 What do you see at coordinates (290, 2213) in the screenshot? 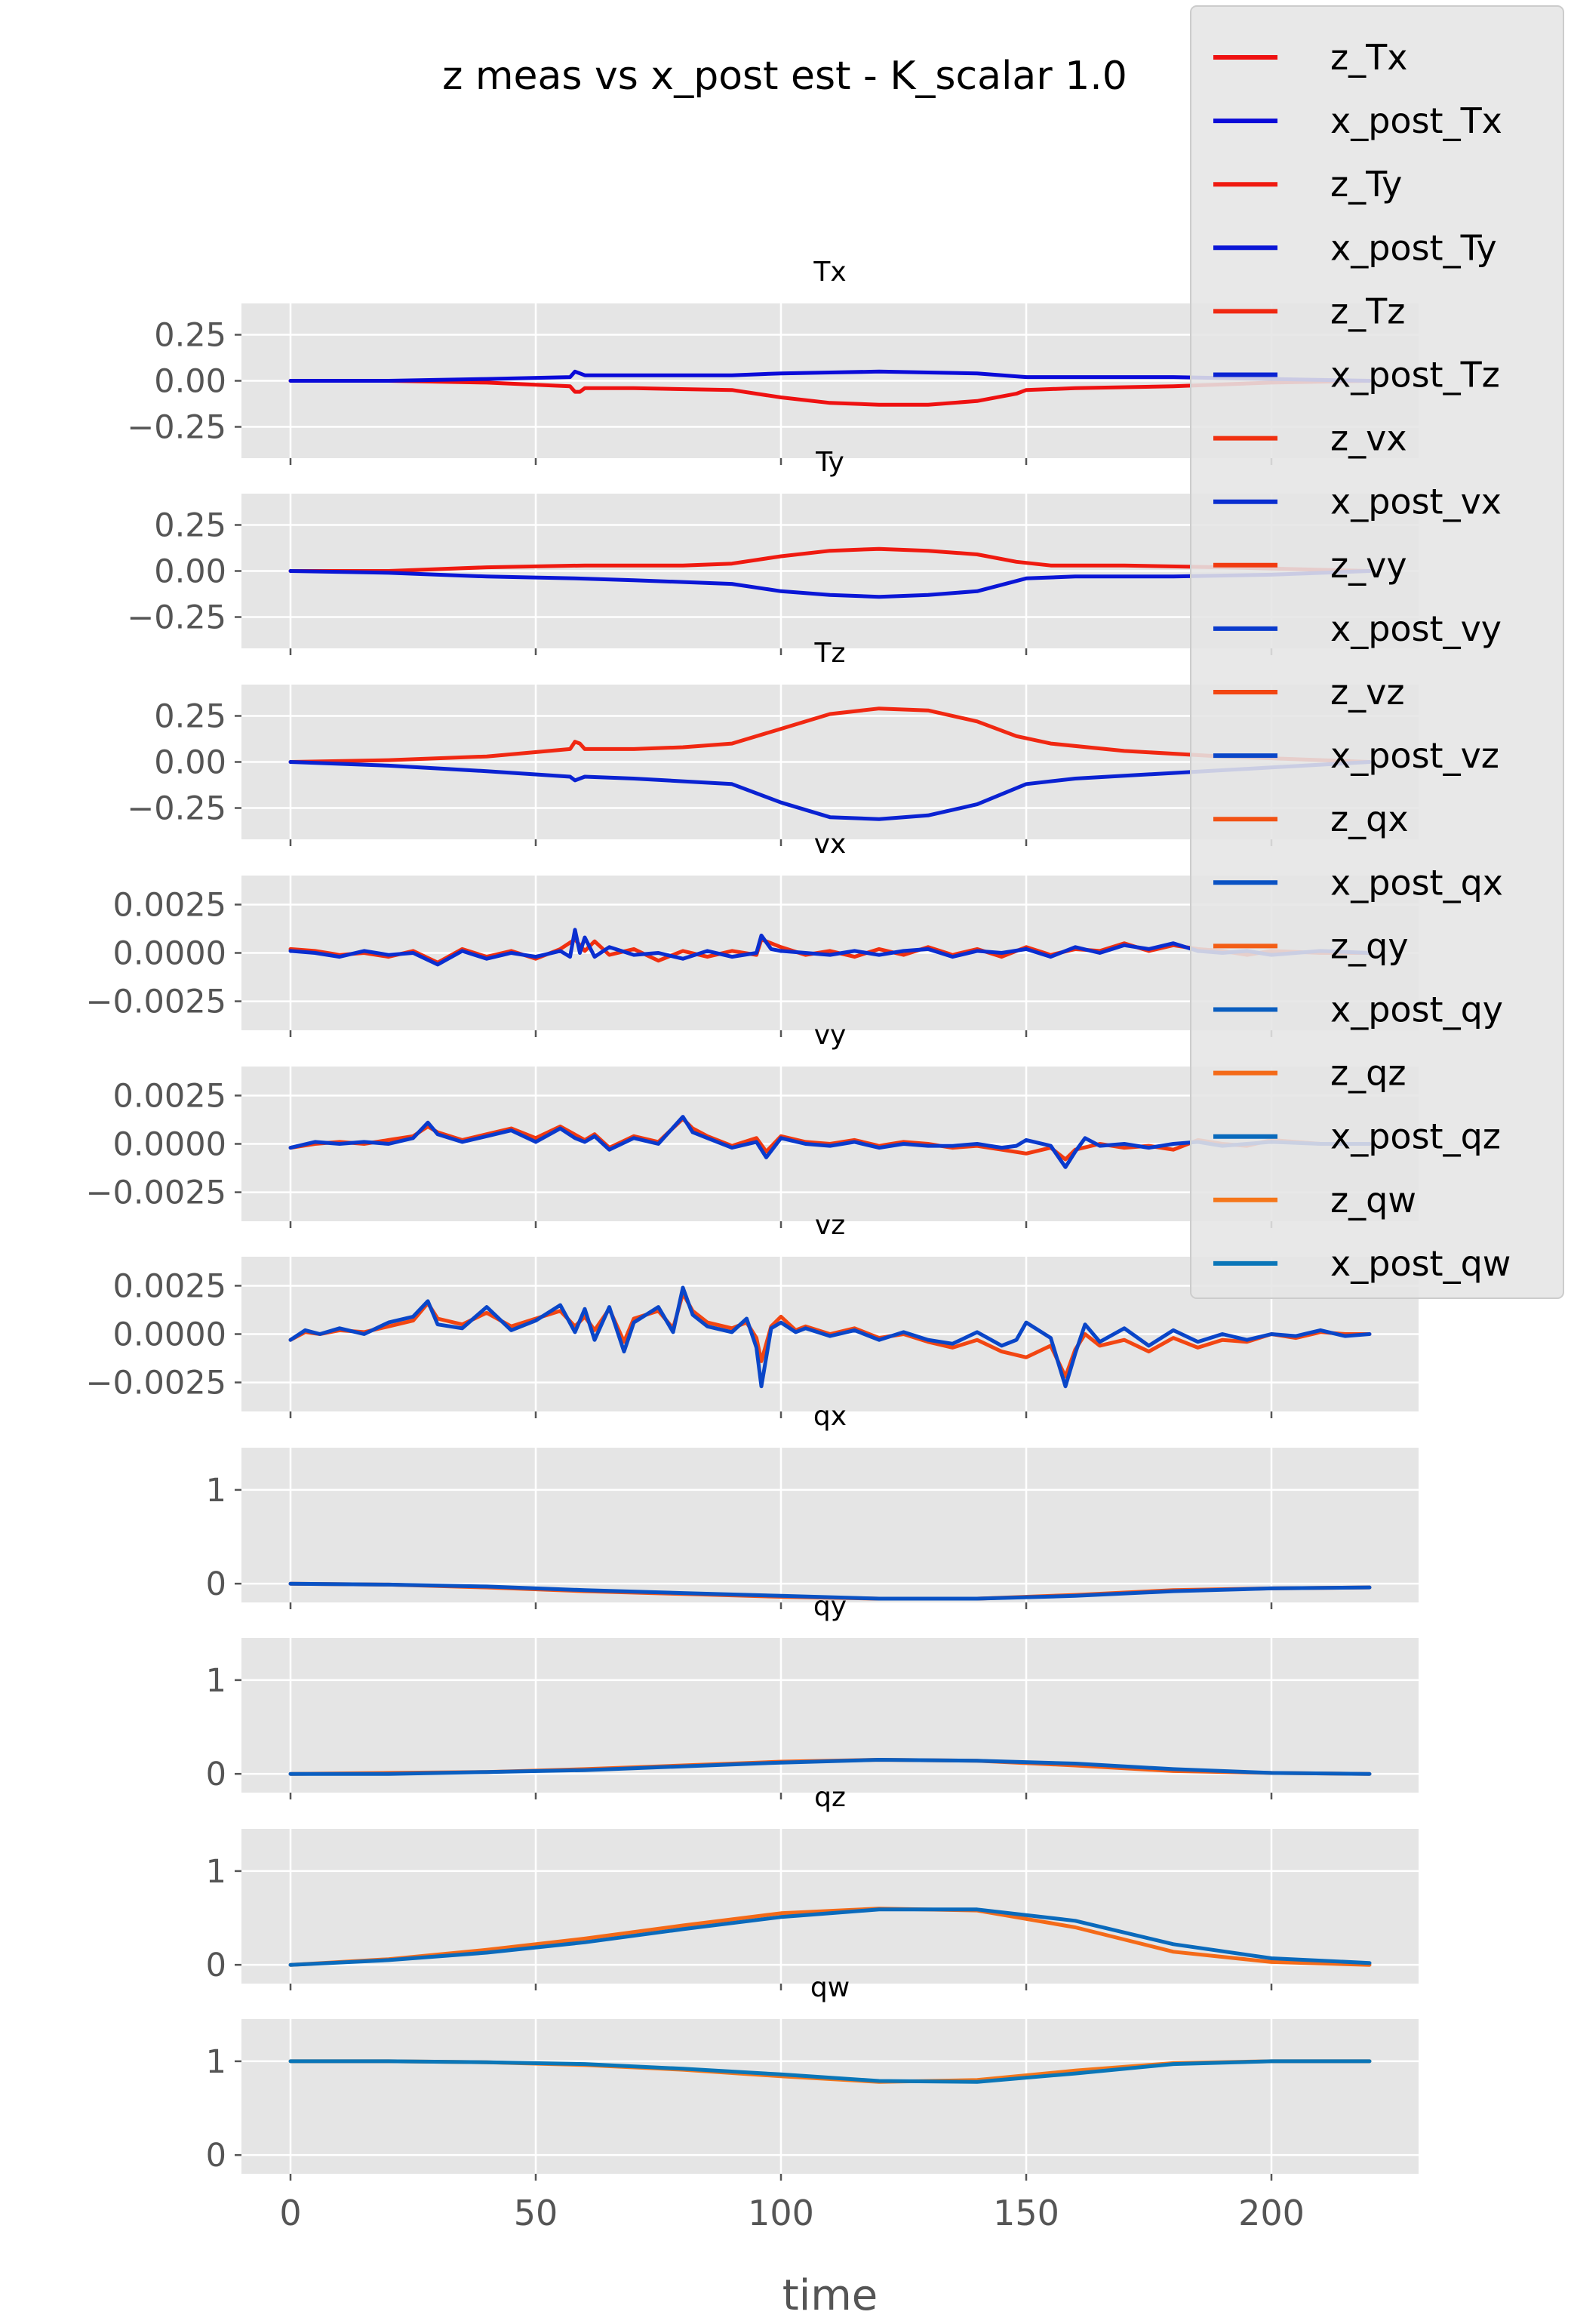
I see `x-tick-label: 0` at bounding box center [290, 2213].